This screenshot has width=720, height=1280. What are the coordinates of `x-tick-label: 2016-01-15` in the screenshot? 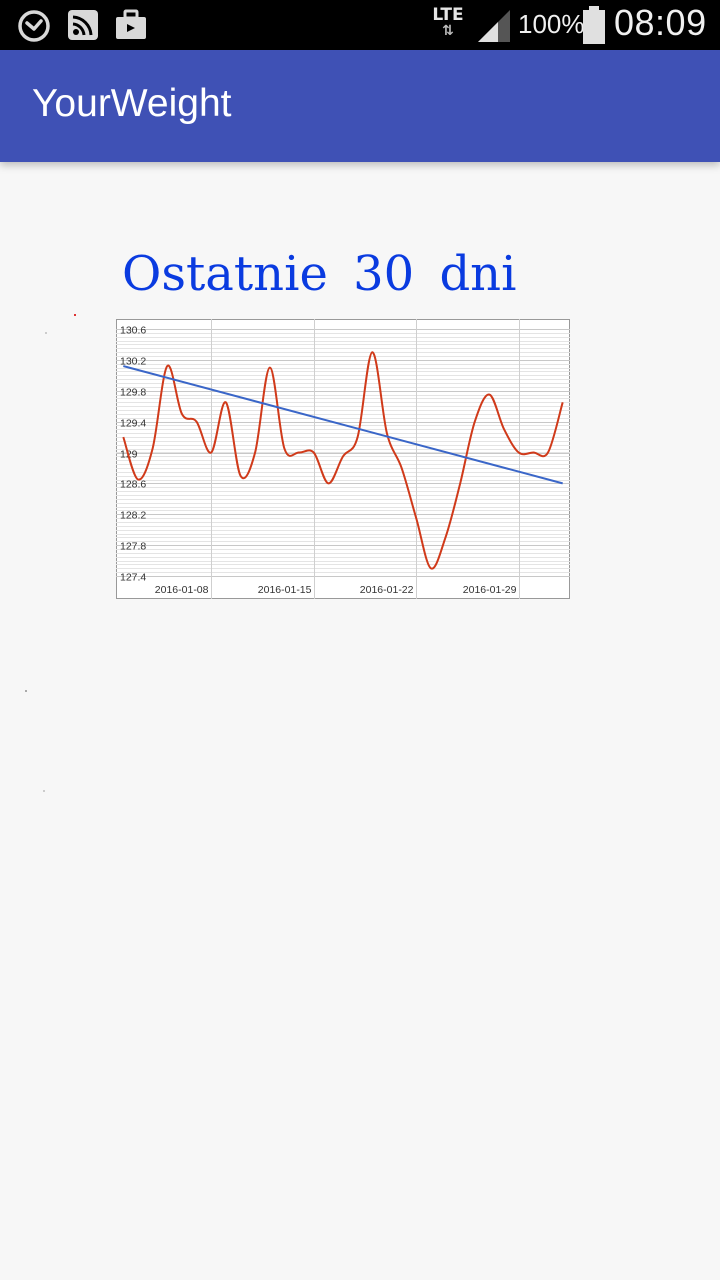 It's located at (285, 590).